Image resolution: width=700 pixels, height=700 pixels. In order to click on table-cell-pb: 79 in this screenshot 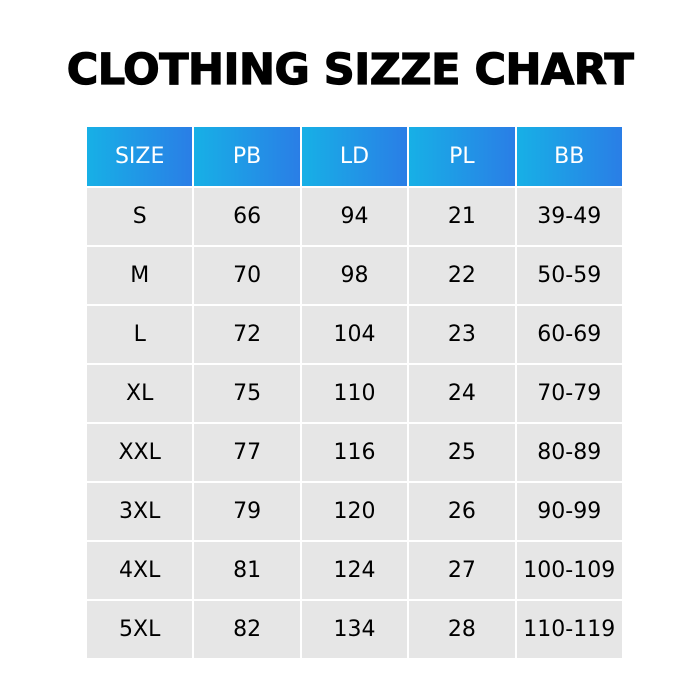, I will do `click(248, 512)`.